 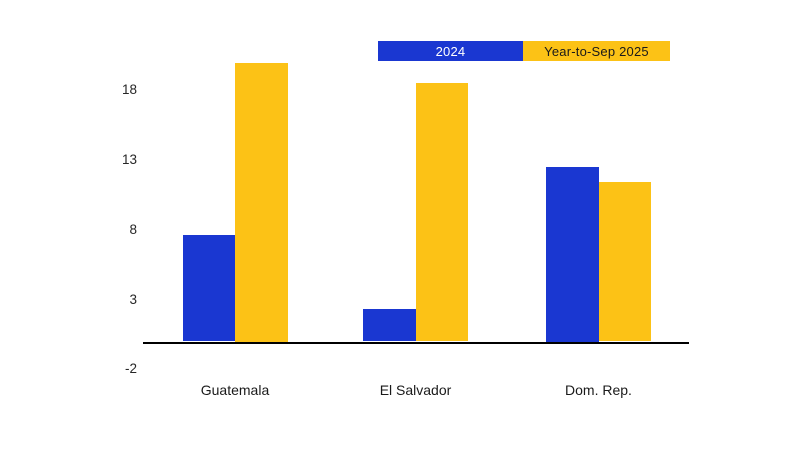 I want to click on bar-dom-rep-year-to-sep-2025, so click(x=624, y=262).